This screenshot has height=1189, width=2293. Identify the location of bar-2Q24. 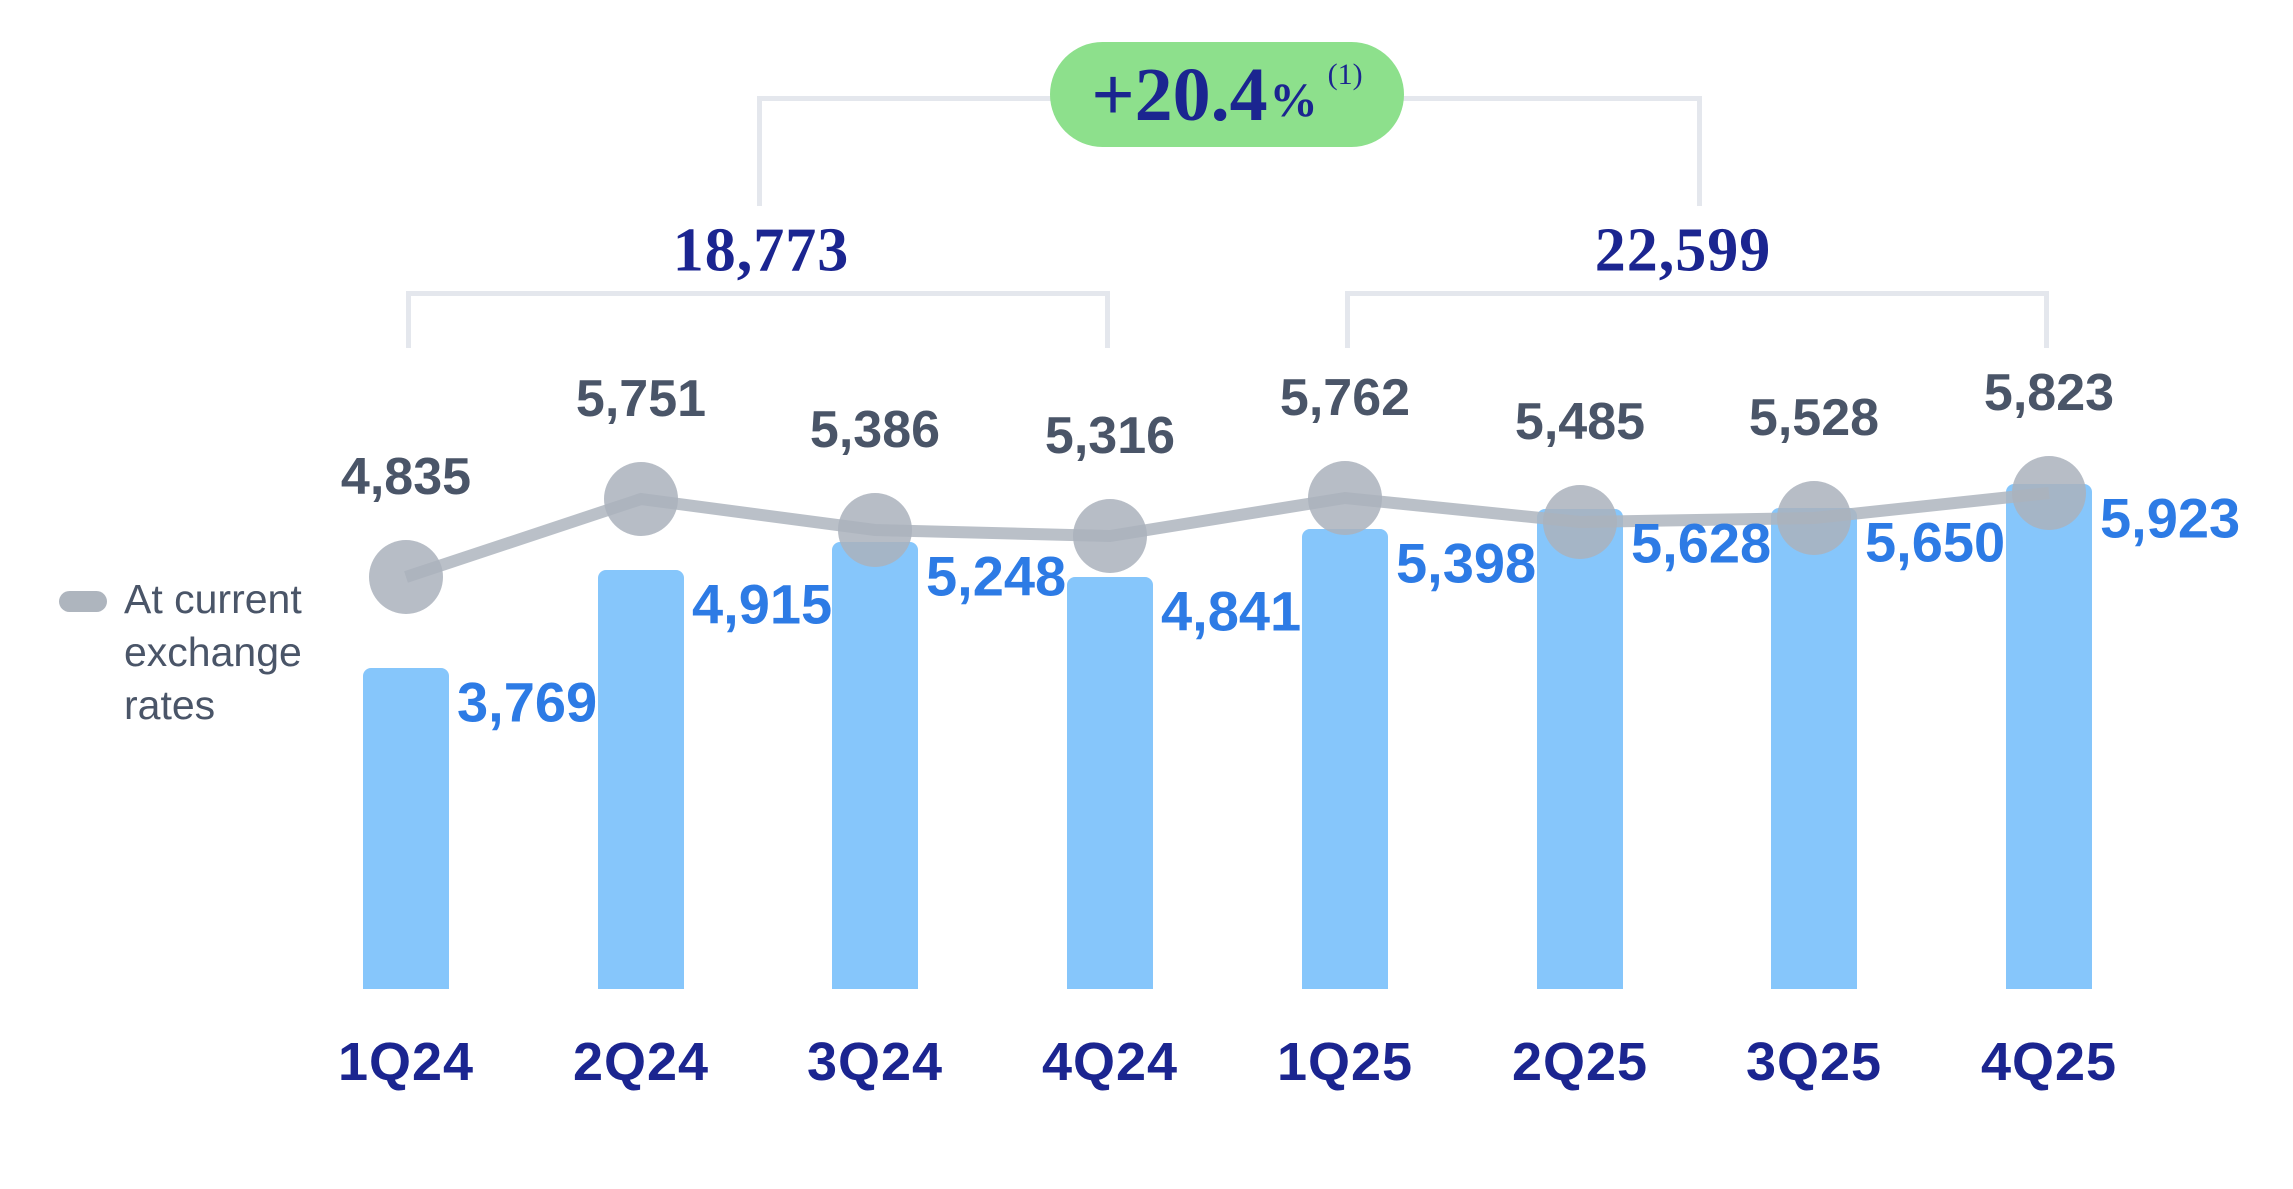
(641, 779).